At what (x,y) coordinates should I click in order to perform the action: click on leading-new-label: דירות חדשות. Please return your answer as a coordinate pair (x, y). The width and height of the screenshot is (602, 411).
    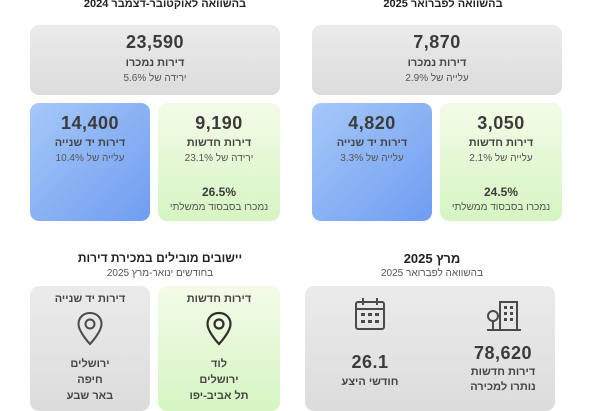
    Looking at the image, I should click on (219, 299).